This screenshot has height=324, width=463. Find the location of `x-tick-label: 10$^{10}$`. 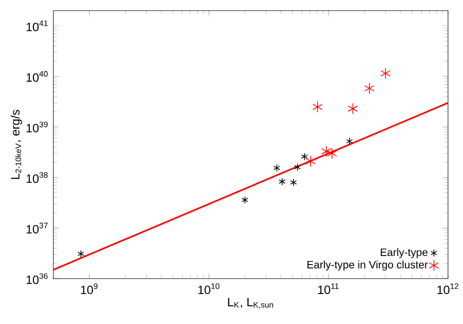

x-tick-label: 10$^{10}$ is located at coordinates (209, 288).